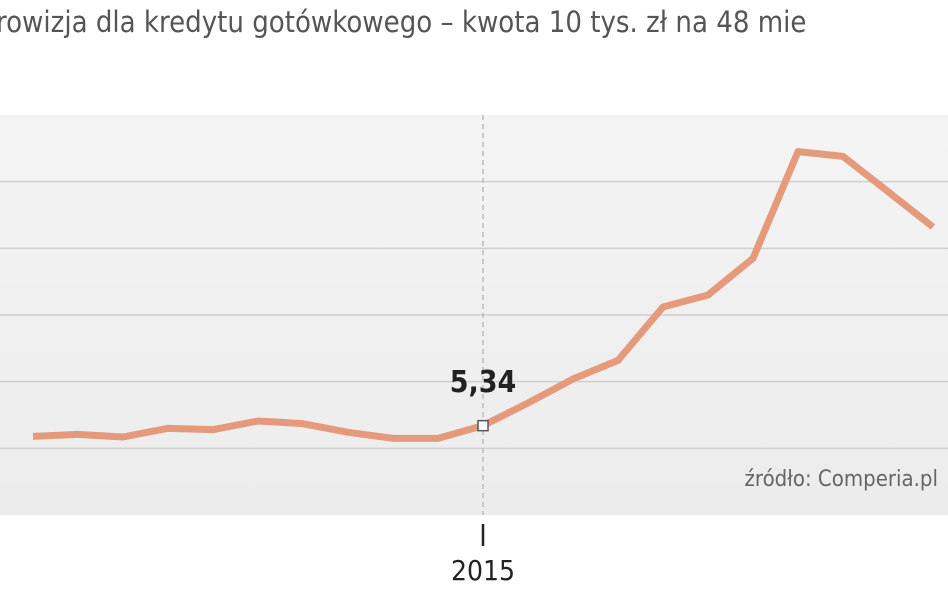 The width and height of the screenshot is (948, 593). I want to click on source-note: źródło: Comperia.pl, so click(841, 479).